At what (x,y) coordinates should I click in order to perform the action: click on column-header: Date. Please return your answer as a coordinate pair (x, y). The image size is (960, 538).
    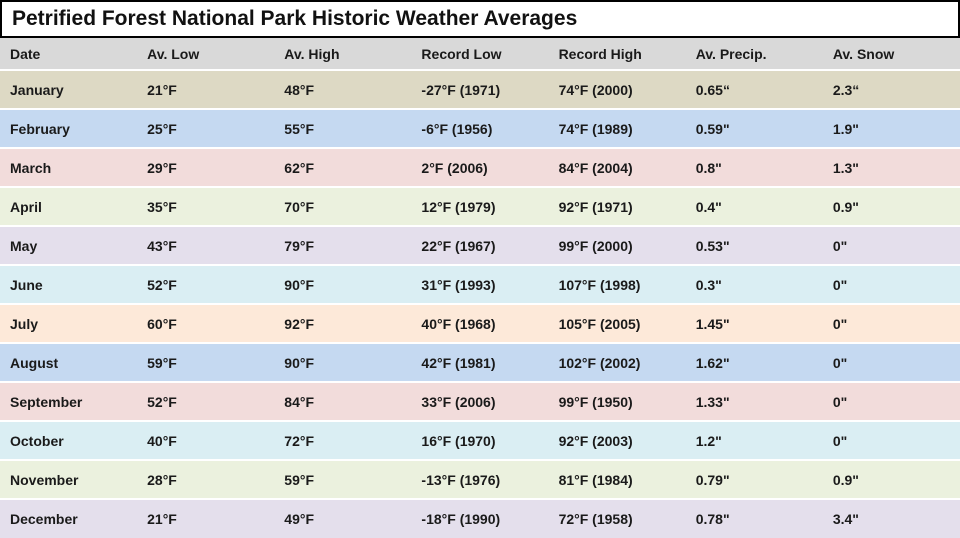
    Looking at the image, I should click on (25, 53).